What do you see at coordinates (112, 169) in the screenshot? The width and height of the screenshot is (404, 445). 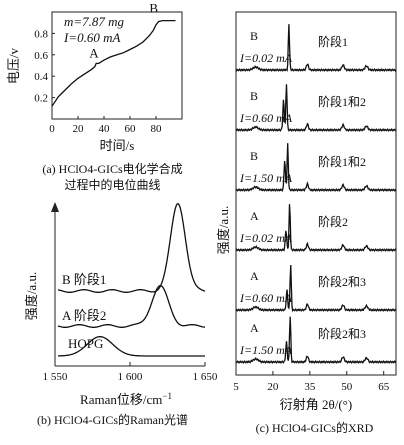 I see `caption-a-line1: (a) HClO4-GICs电化学合成` at bounding box center [112, 169].